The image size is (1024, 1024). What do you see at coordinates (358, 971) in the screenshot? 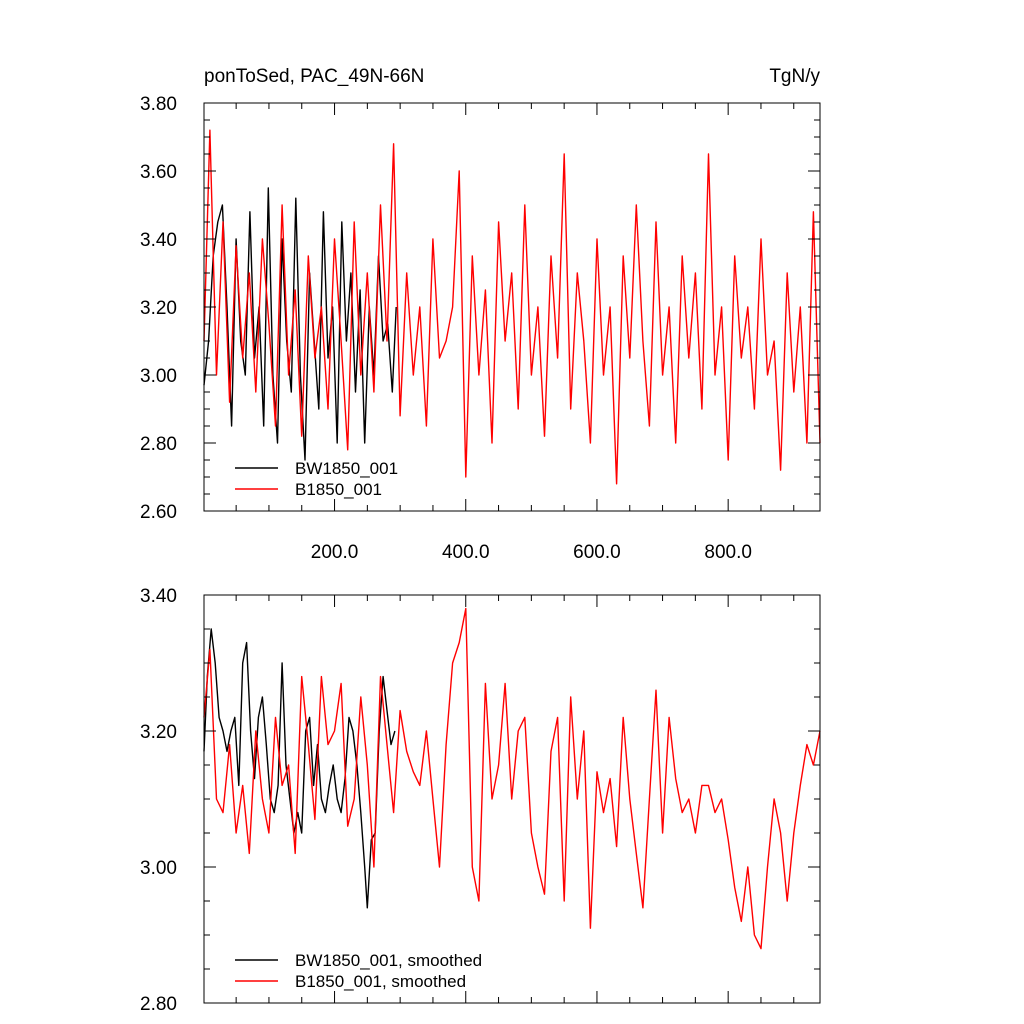
I see `bottom-panel-legend: BW1850_001, smoothed B1850_001, smoothed` at bounding box center [358, 971].